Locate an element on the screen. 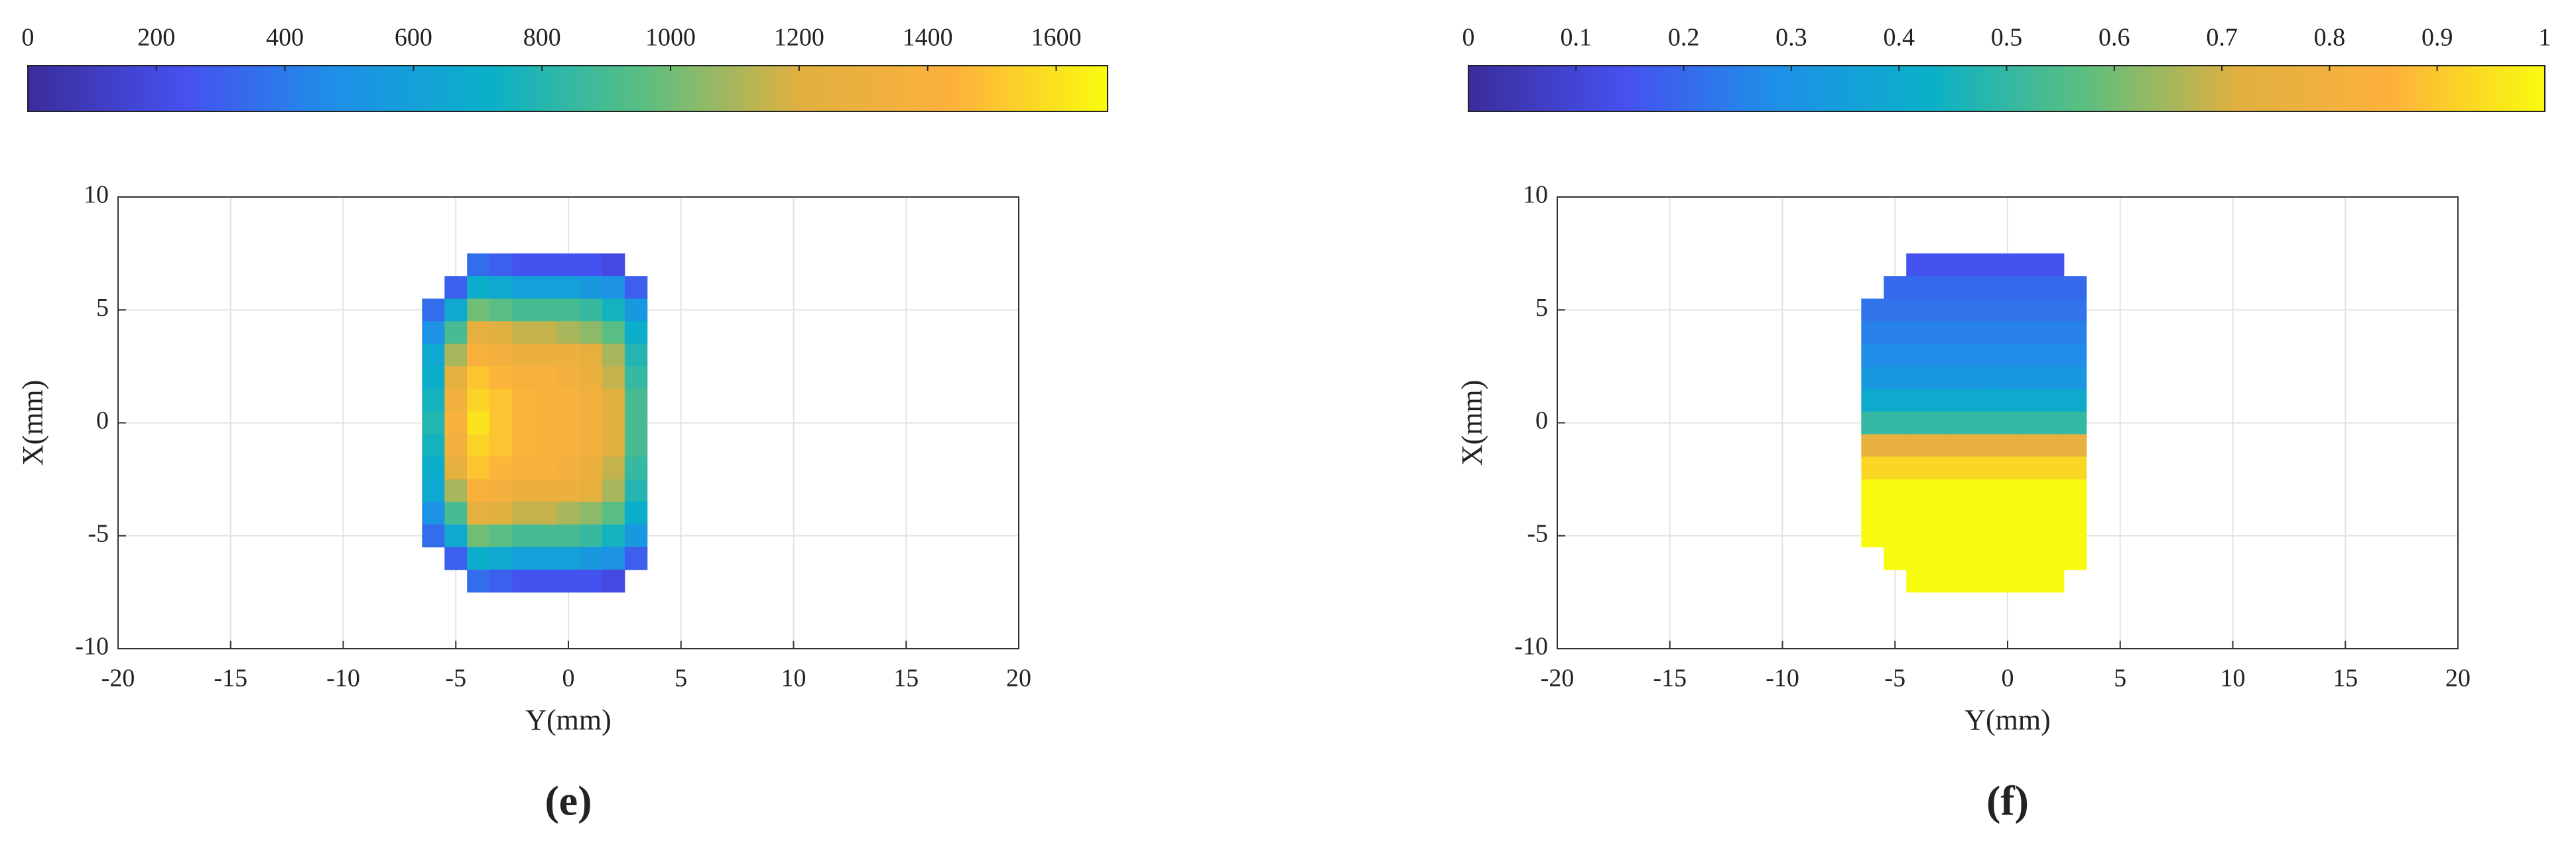 Image resolution: width=2576 pixels, height=849 pixels. y-tick-label: 0 is located at coordinates (103, 421).